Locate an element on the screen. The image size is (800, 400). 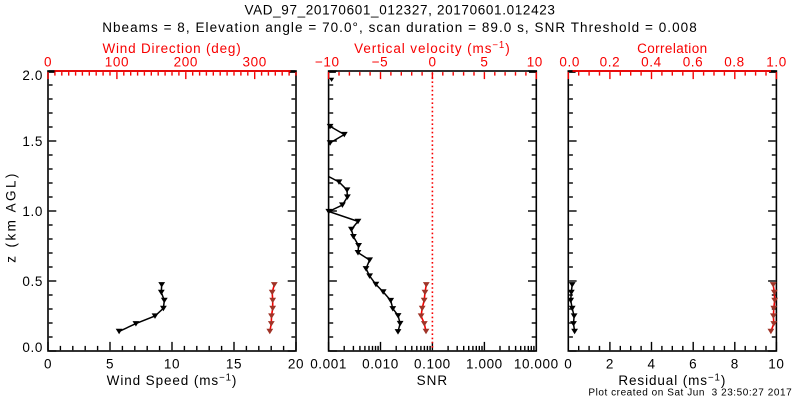
svg-text: 20 is located at coordinates (296, 364).